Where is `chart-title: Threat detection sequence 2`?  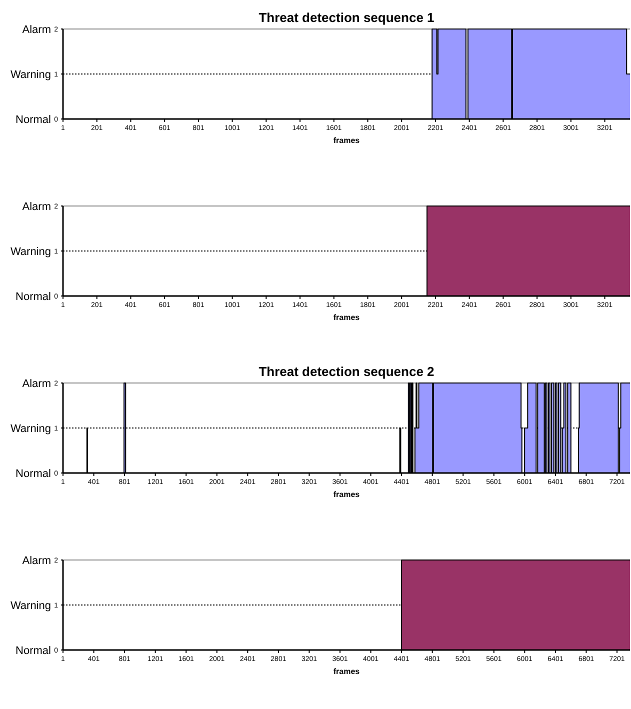
chart-title: Threat detection sequence 2 is located at coordinates (346, 371).